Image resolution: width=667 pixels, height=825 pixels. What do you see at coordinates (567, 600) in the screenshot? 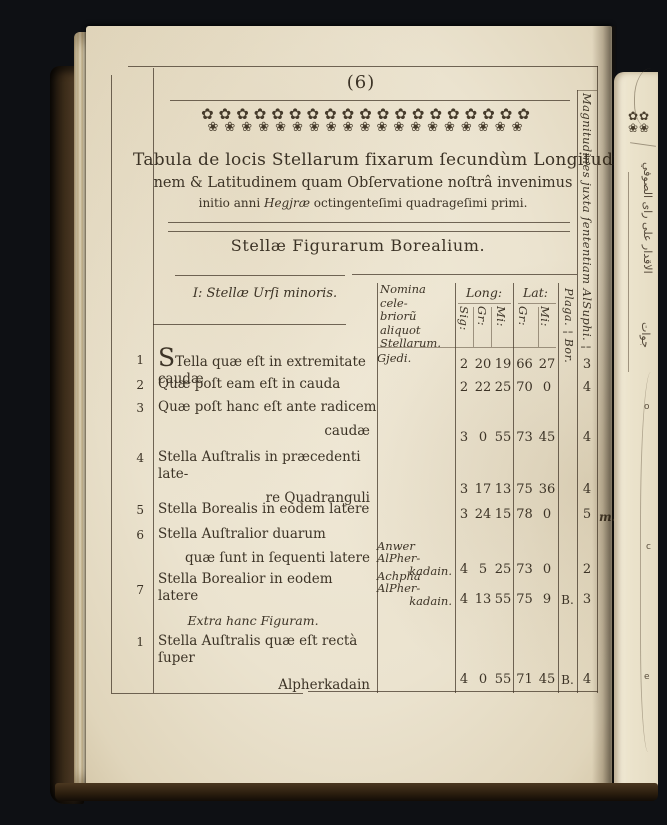
I see `plaga-value: B.` at bounding box center [567, 600].